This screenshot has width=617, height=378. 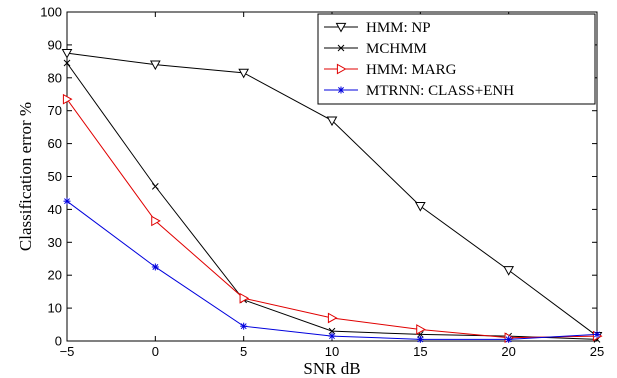 What do you see at coordinates (597, 351) in the screenshot?
I see `x-tick-label: 25` at bounding box center [597, 351].